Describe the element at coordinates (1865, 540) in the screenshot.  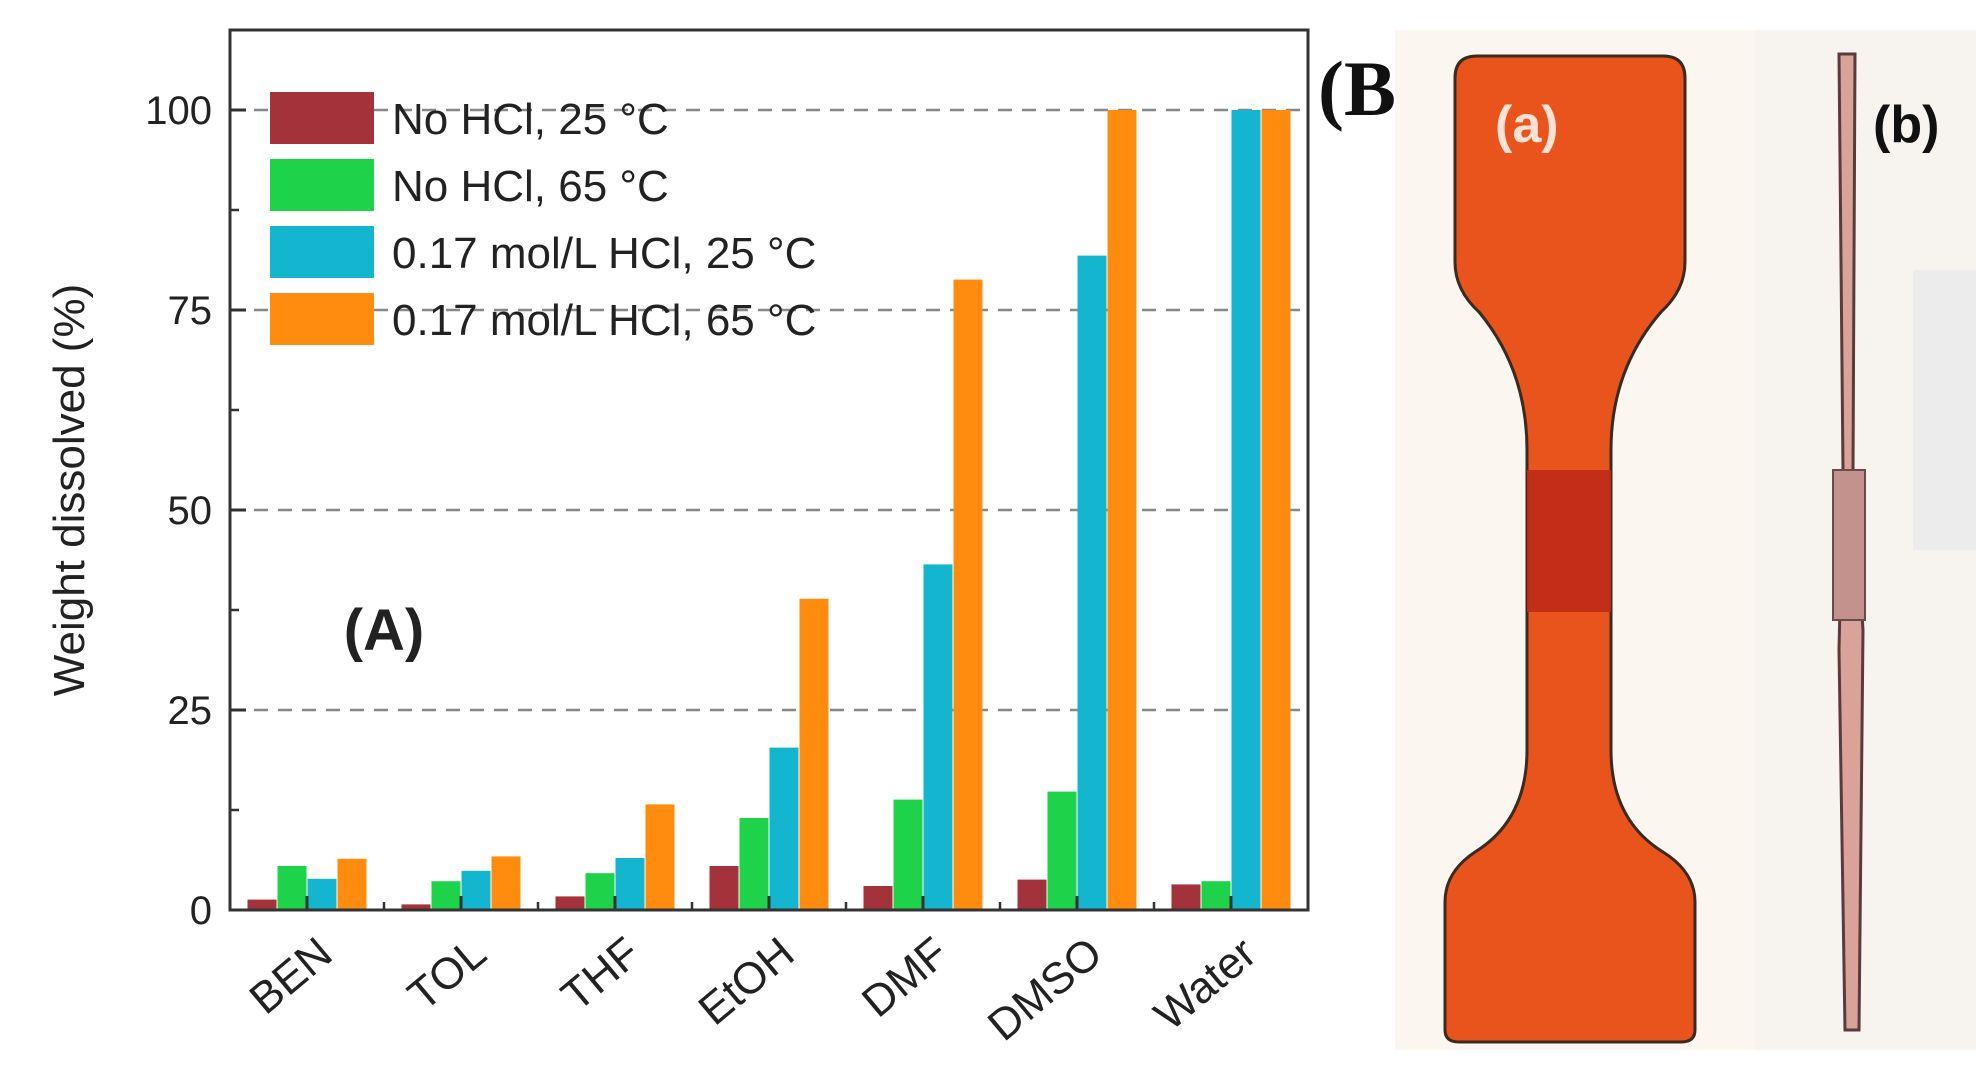
I see `side-view-photo: (b)` at that location.